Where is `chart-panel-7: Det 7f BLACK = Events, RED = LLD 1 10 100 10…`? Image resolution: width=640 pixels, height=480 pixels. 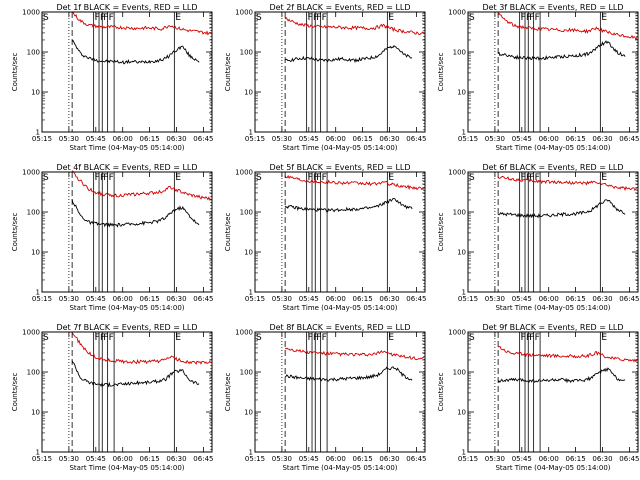
chart-panel-7: Det 7f BLACK = Events, RED = LLD 1 10 100 10… is located at coordinates (112, 397).